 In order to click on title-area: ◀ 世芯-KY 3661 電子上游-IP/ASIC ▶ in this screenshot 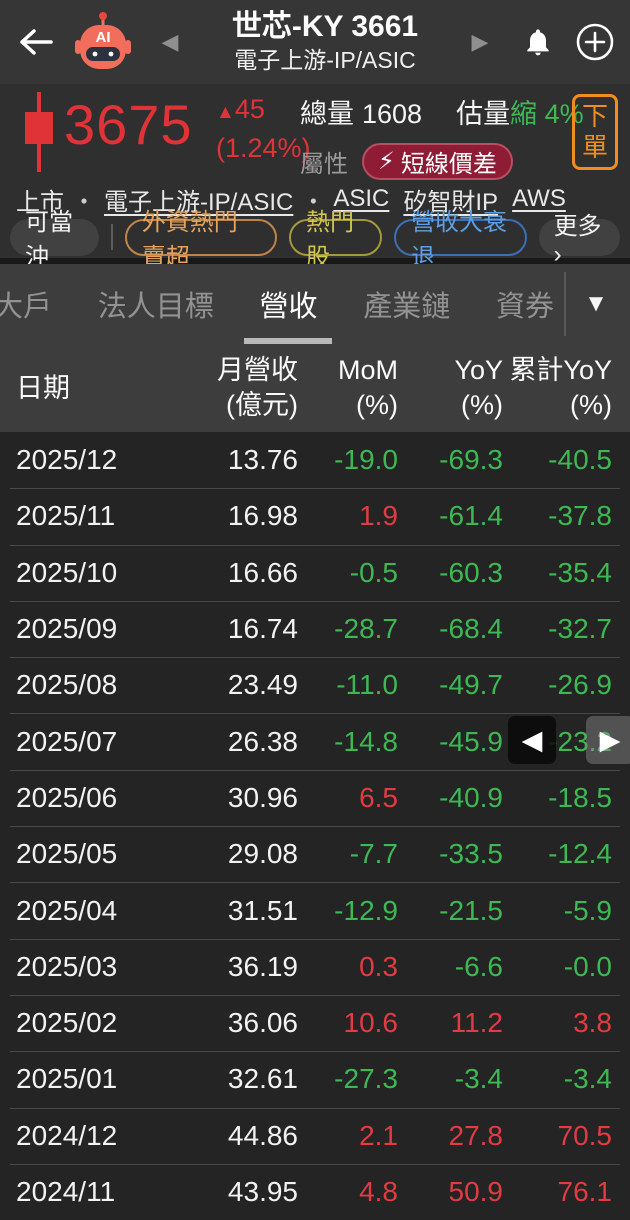, I will do `click(325, 42)`.